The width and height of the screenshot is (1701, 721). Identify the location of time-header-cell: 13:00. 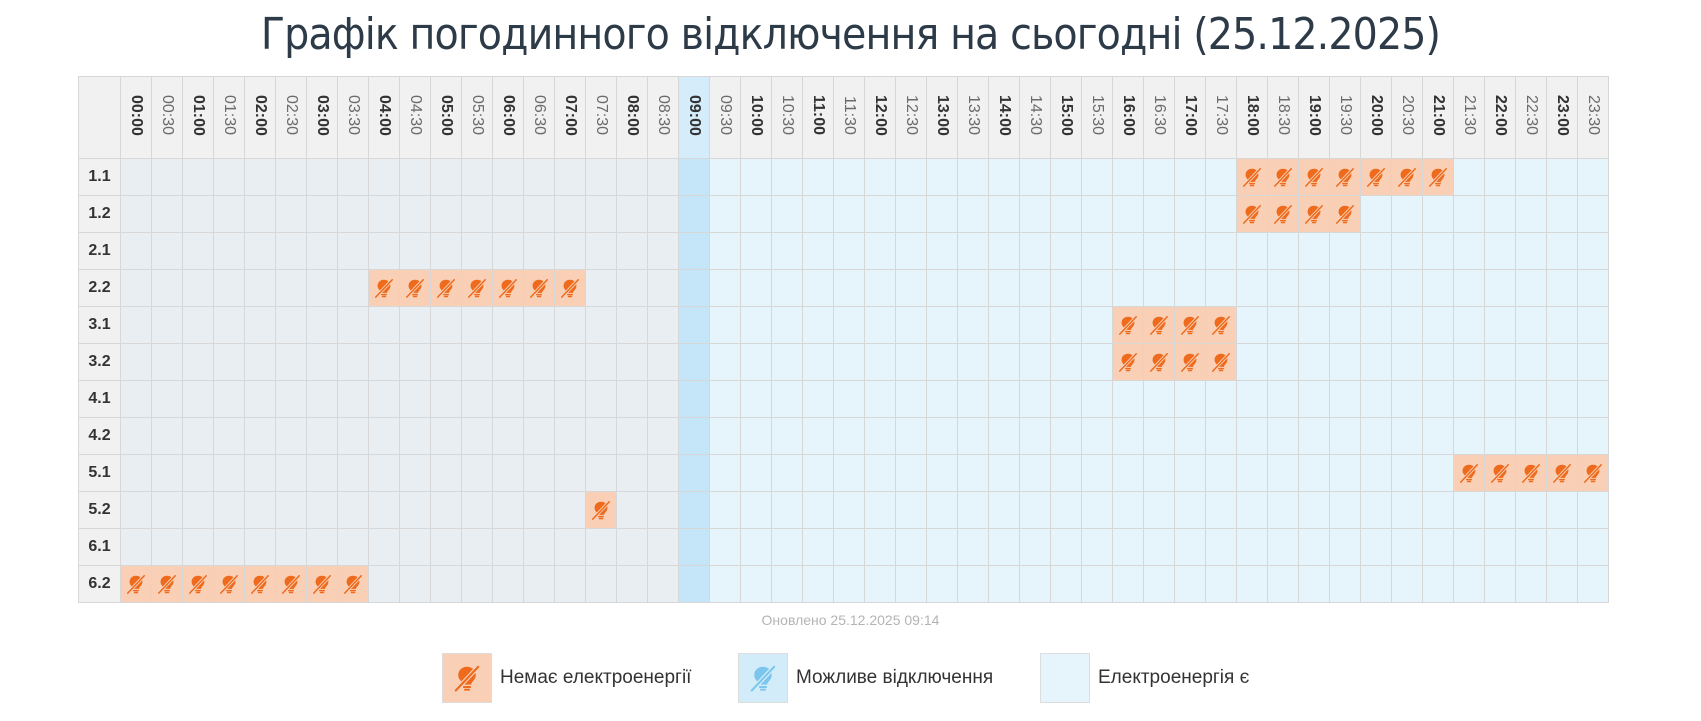
(942, 117).